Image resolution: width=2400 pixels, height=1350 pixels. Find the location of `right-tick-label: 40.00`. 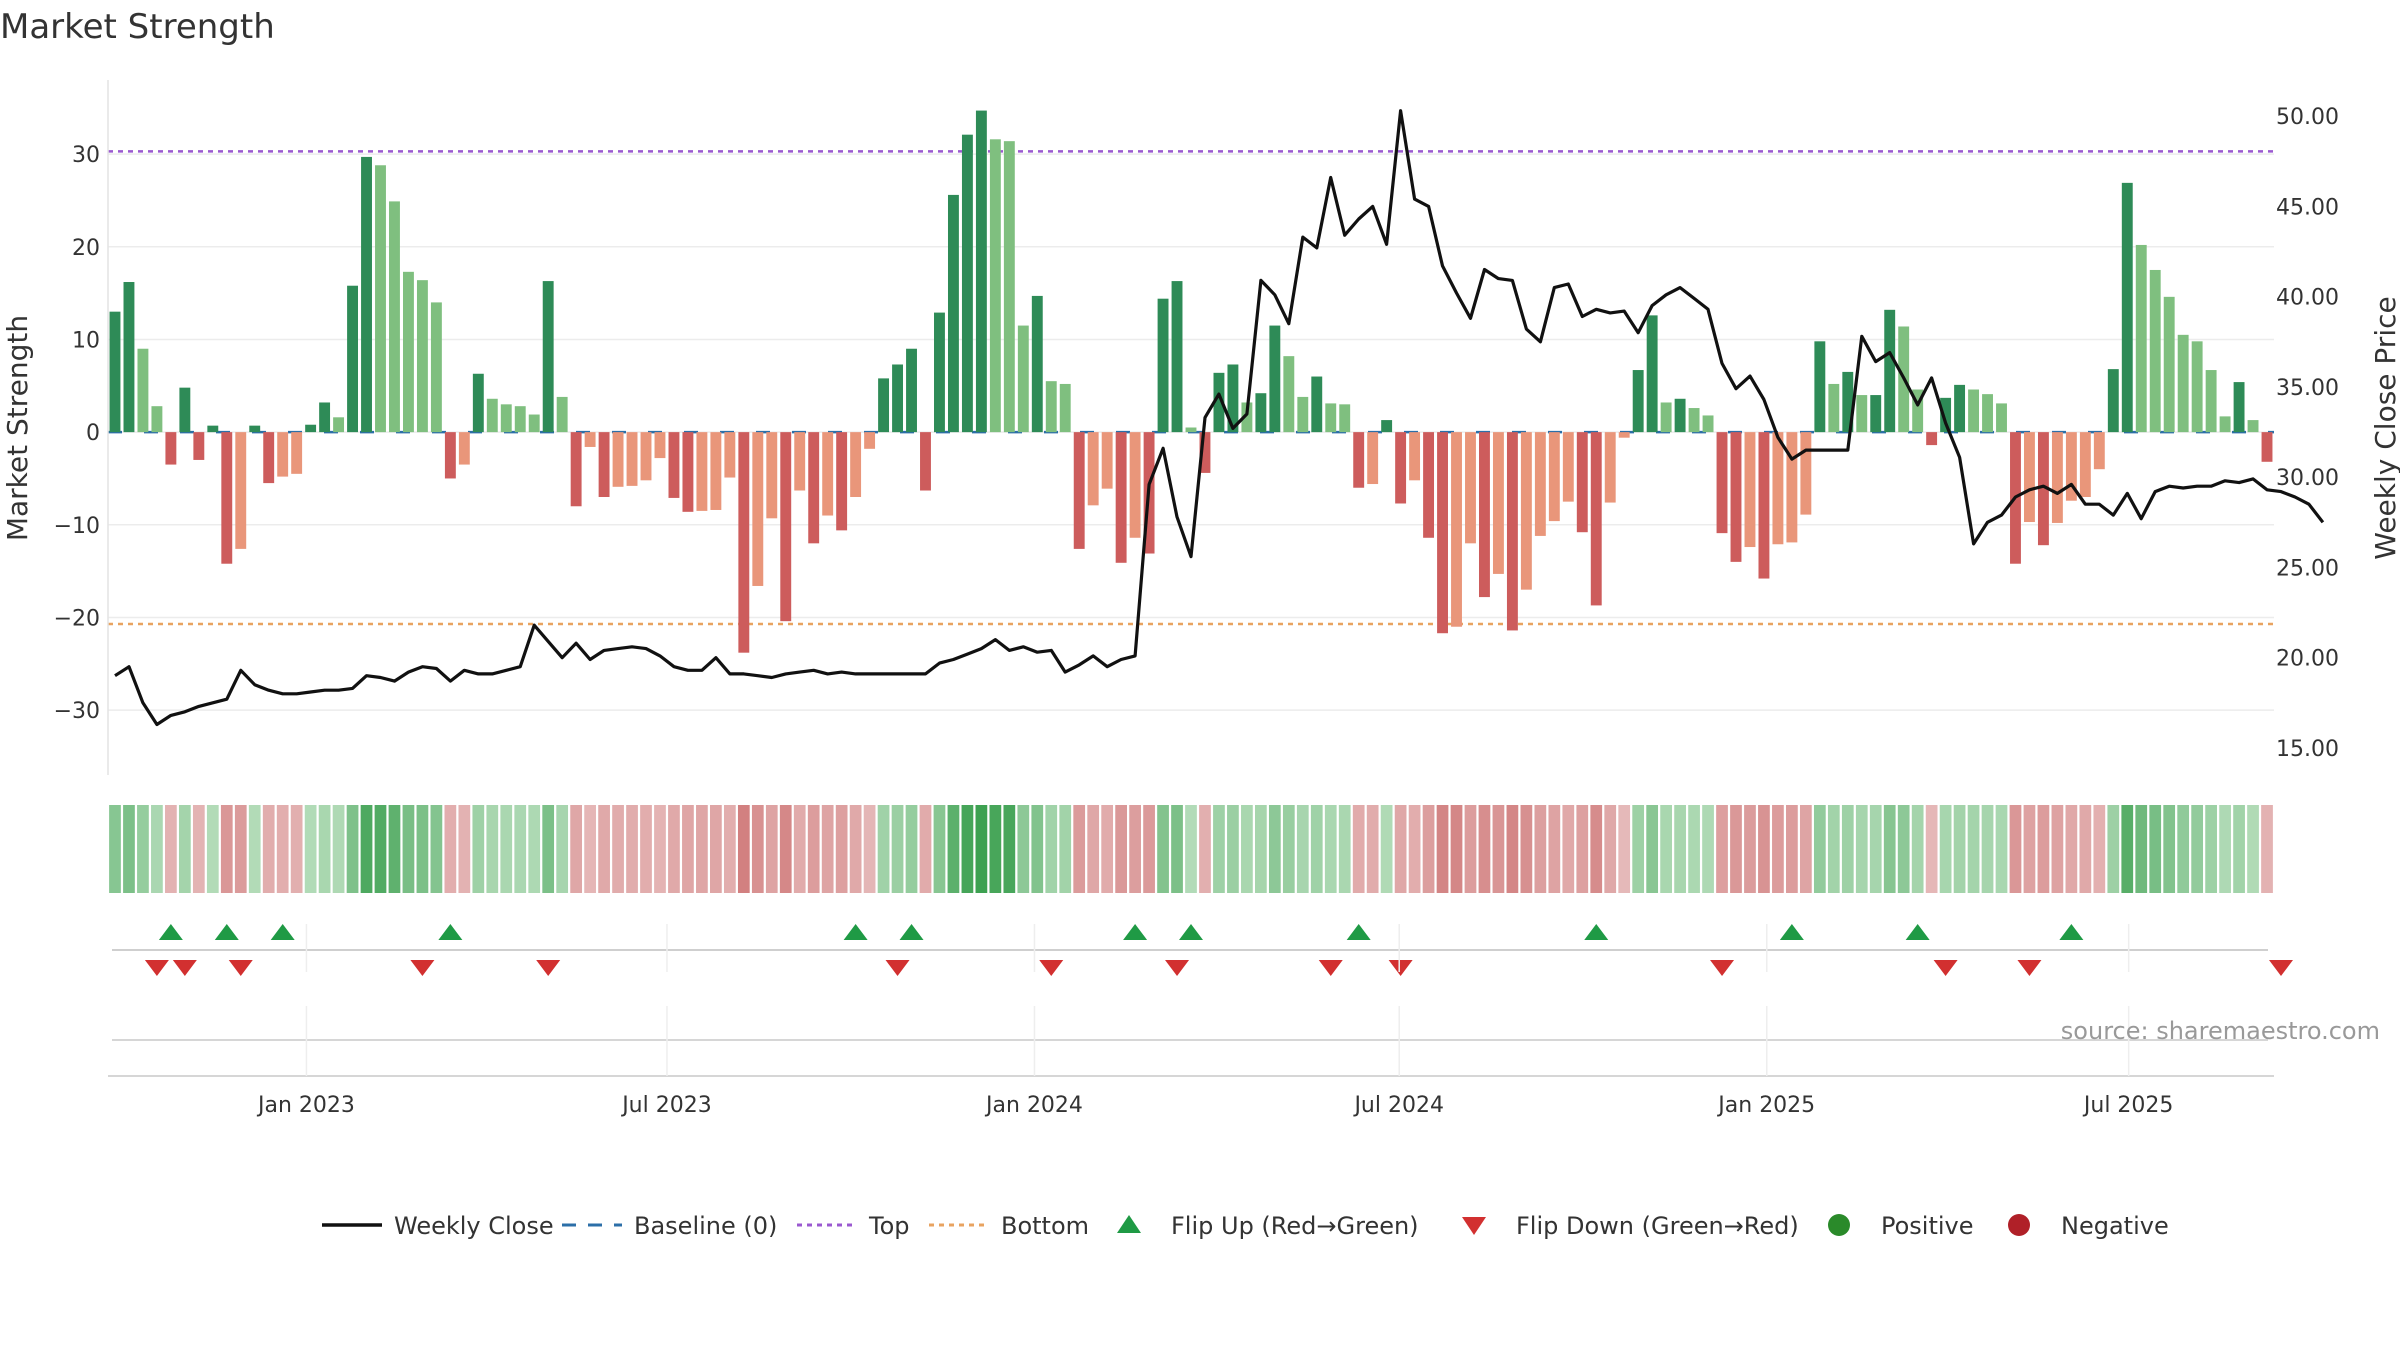

right-tick-label: 40.00 is located at coordinates (2307, 298).